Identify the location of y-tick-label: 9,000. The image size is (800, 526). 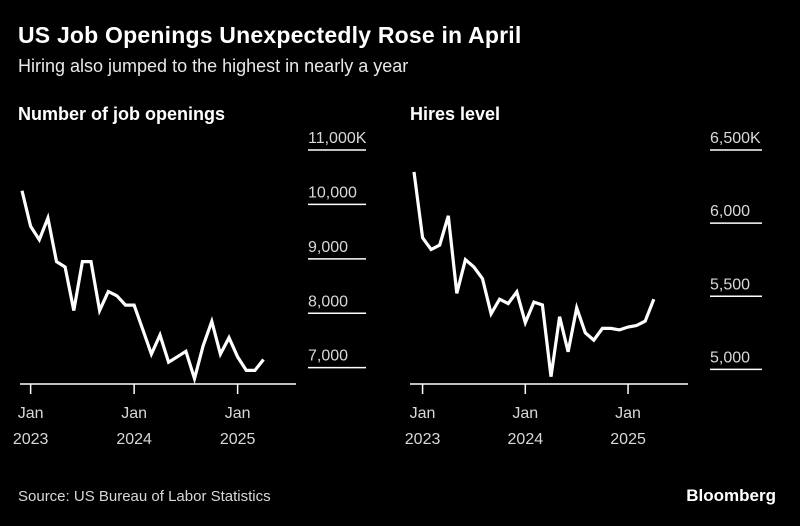
(328, 247).